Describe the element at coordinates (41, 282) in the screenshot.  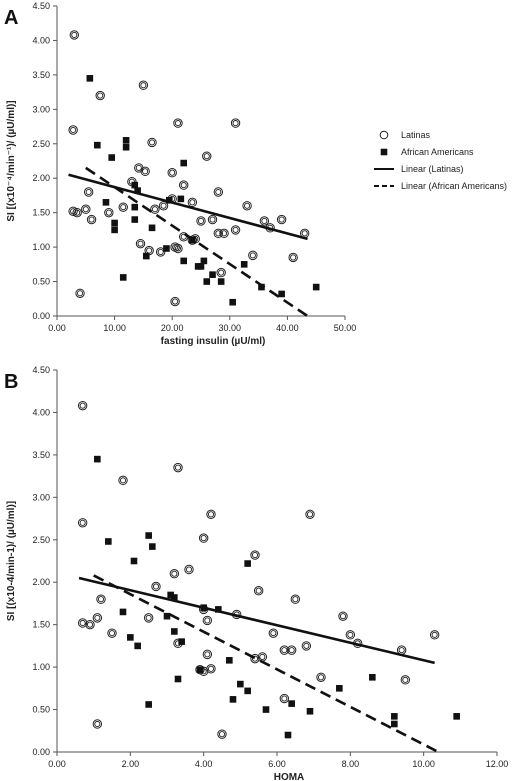
I see `chart-a-y-tick-label: 0.50` at that location.